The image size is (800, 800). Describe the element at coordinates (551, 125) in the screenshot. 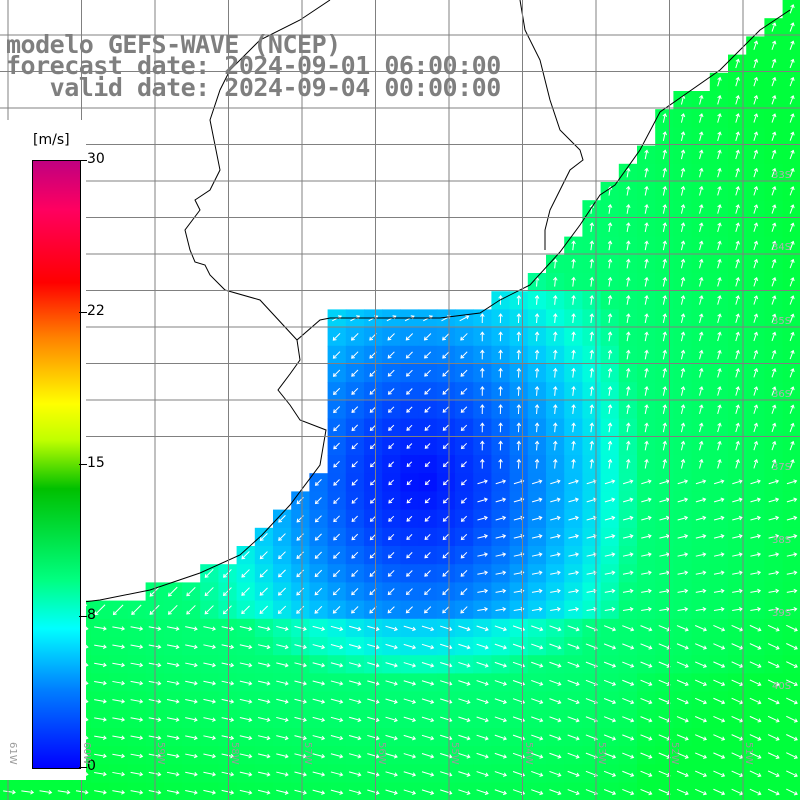

I see `border-line` at that location.